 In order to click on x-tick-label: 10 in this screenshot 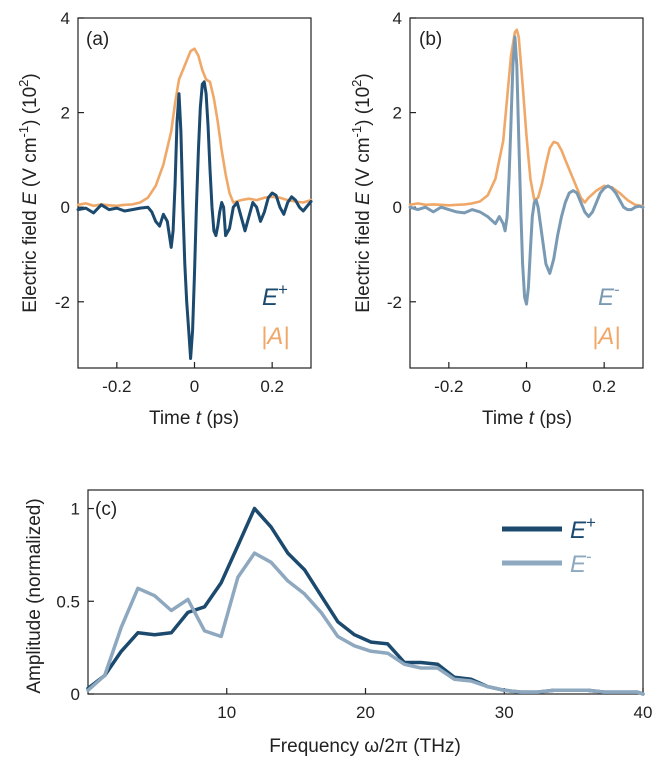, I will do `click(226, 712)`.